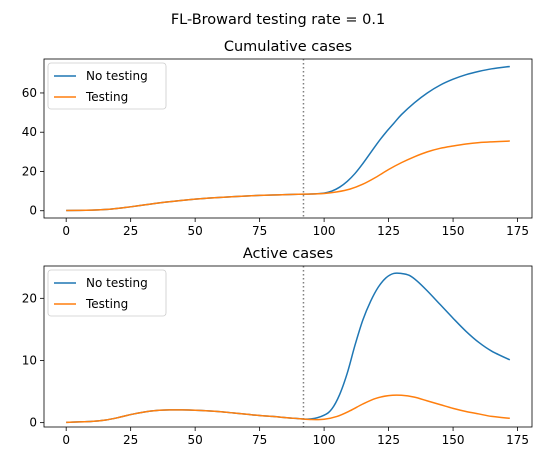 The width and height of the screenshot is (543, 461). I want to click on y-tick-label: 60, so click(29, 93).